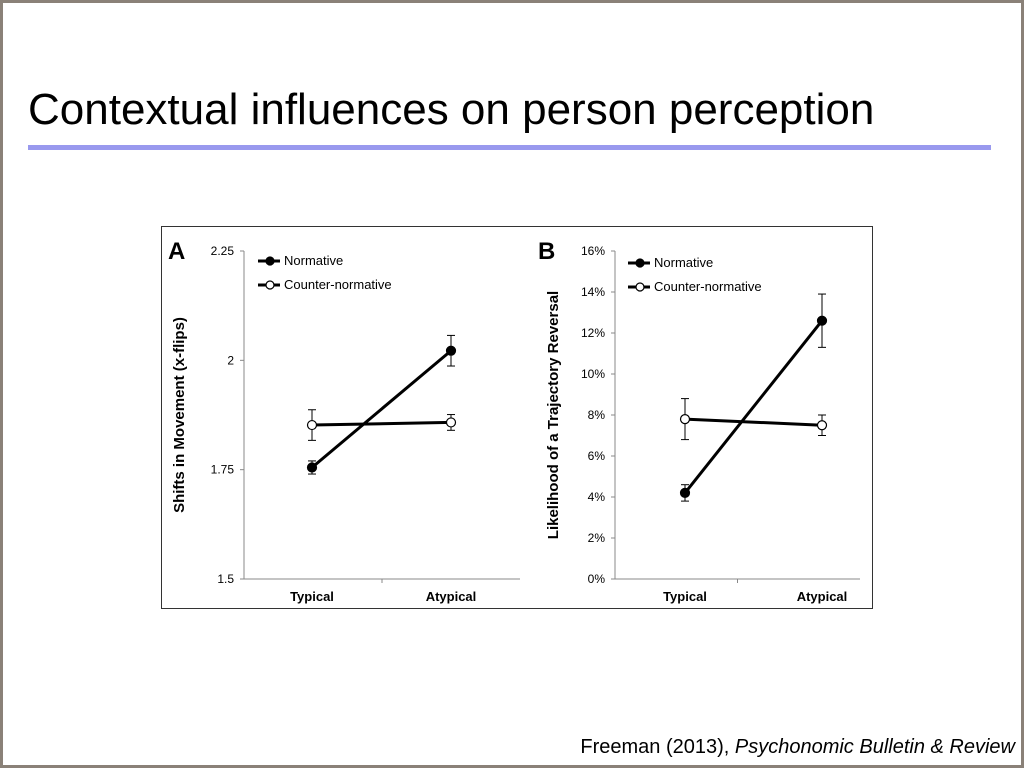  I want to click on y-tick-label: 0%, so click(597, 579).